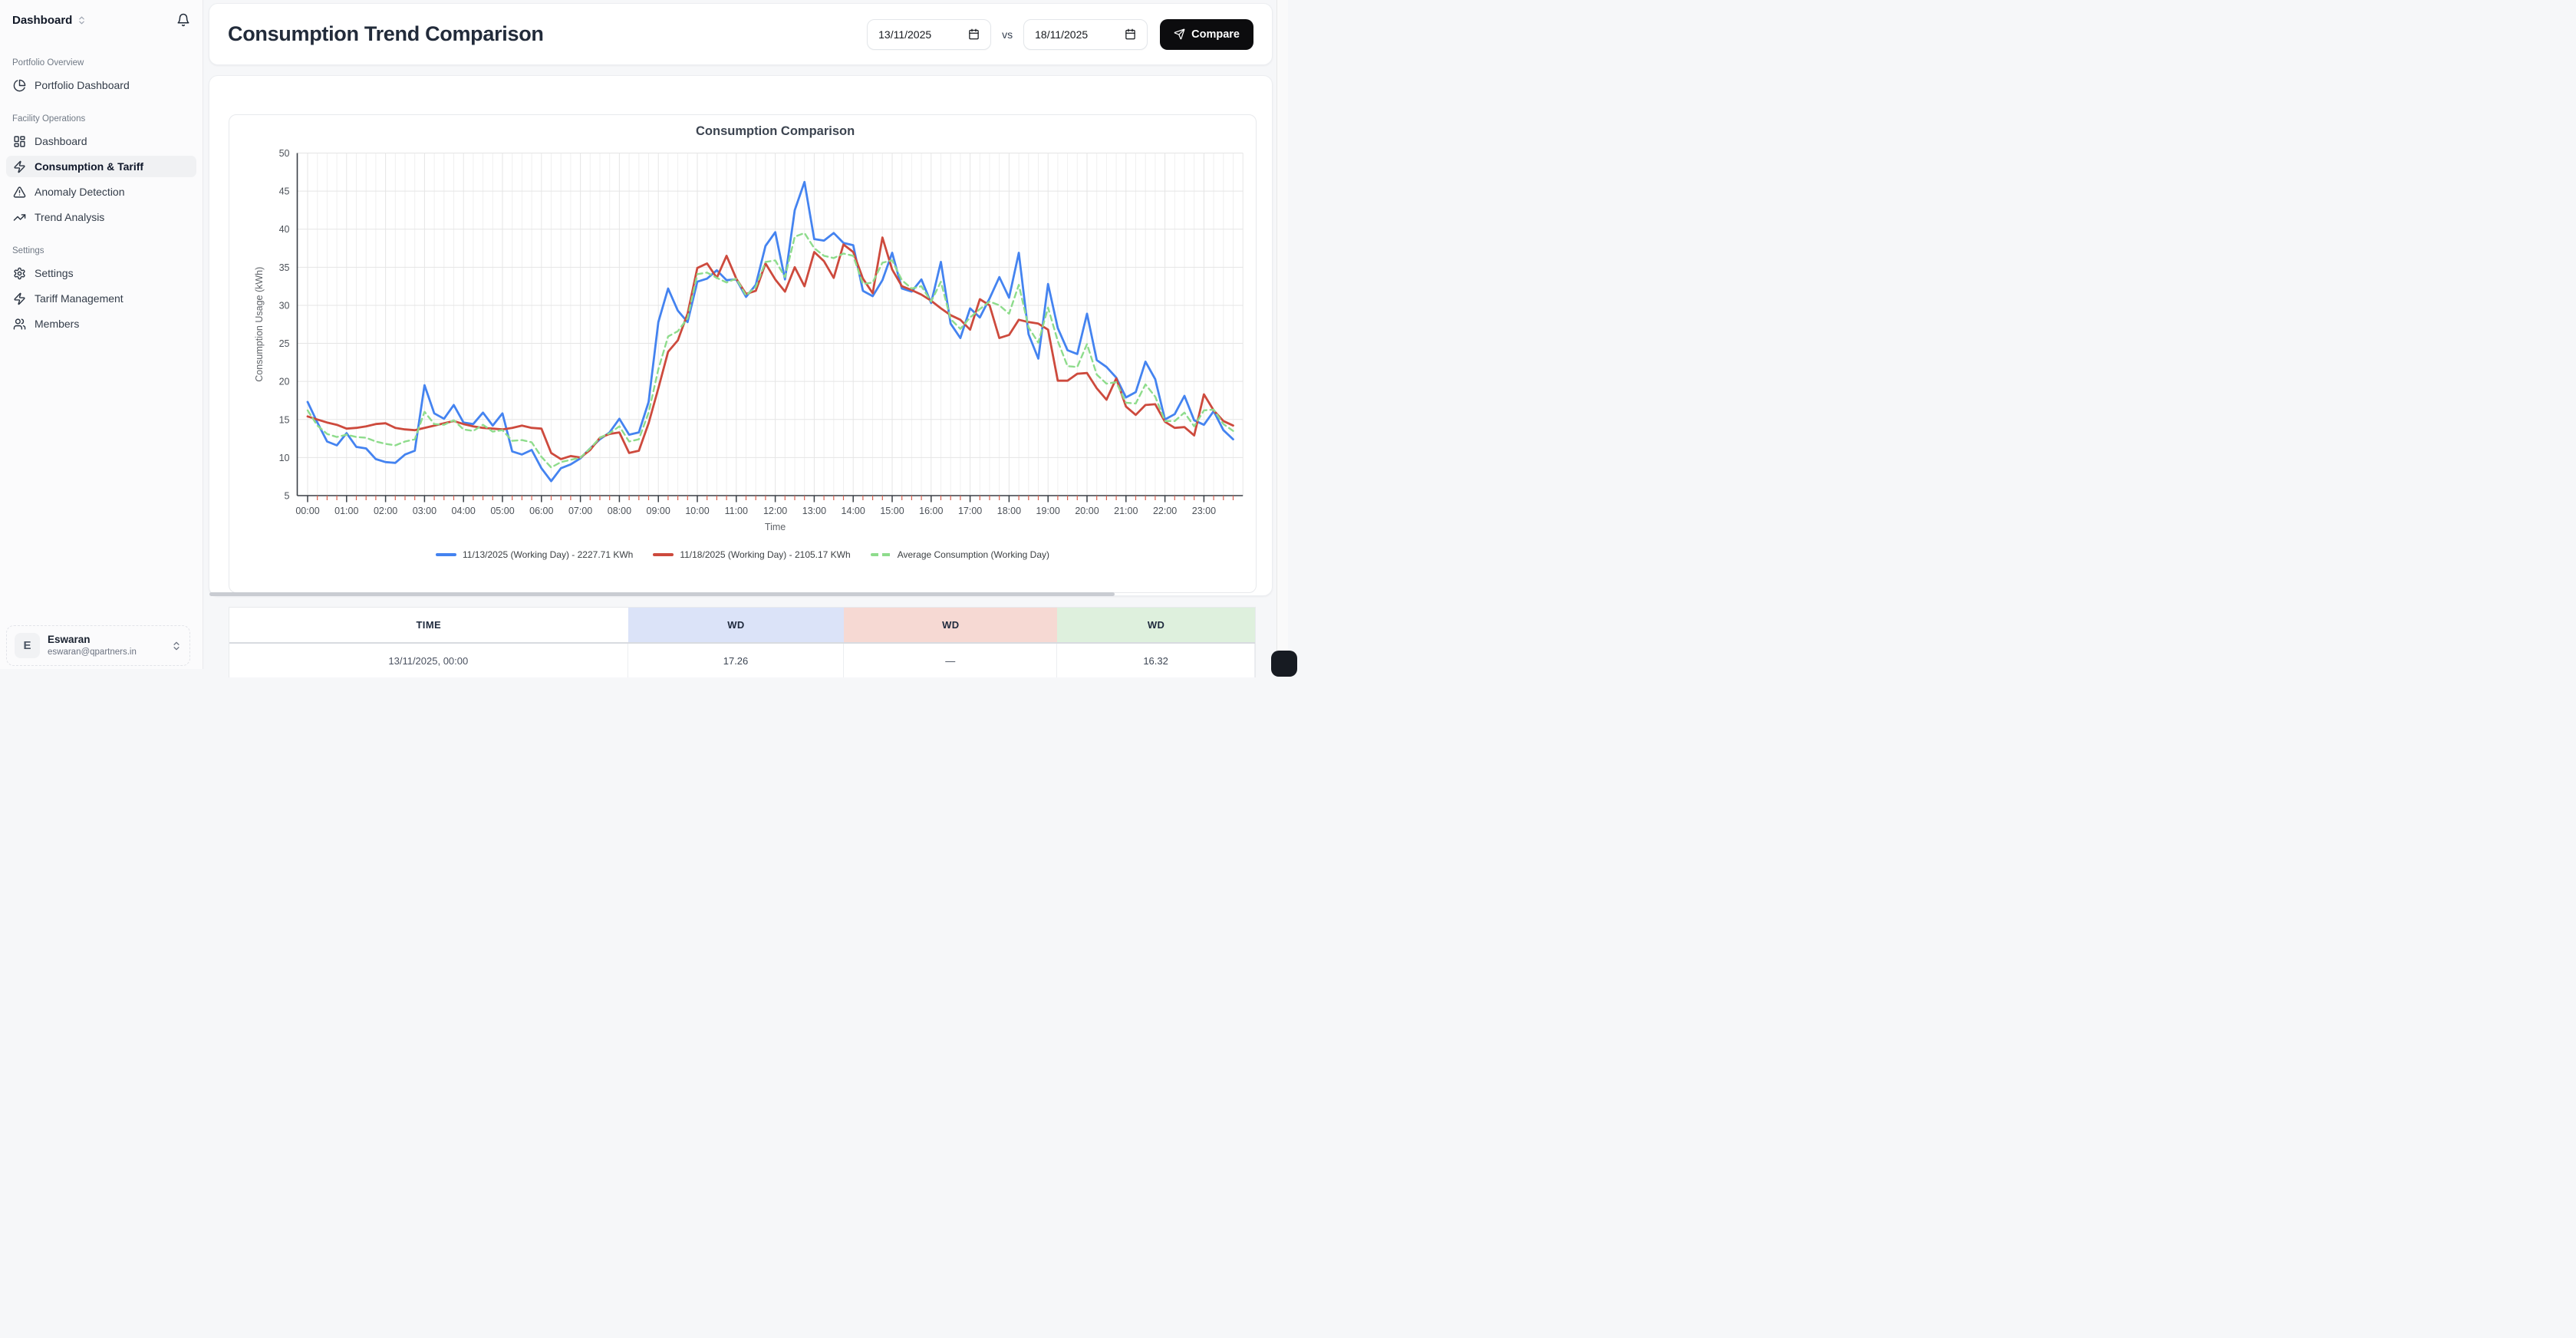 The height and width of the screenshot is (1338, 2576). I want to click on svg-text: 40, so click(284, 229).